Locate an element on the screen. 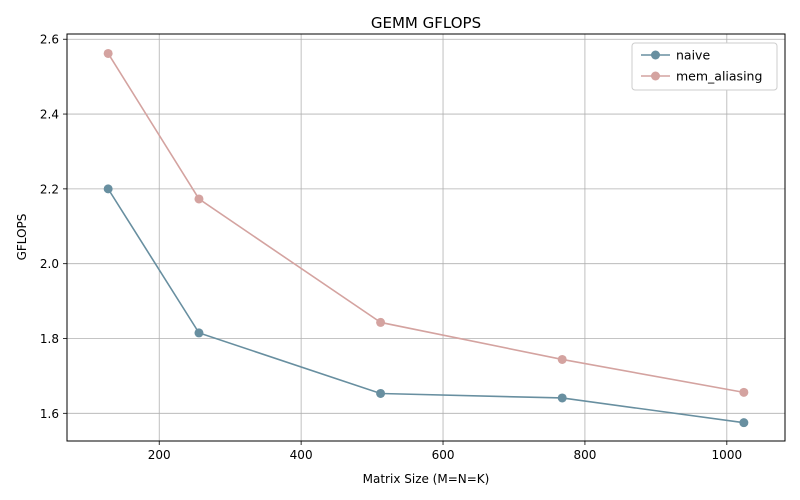  legend-swatch-naive-marker is located at coordinates (655, 55).